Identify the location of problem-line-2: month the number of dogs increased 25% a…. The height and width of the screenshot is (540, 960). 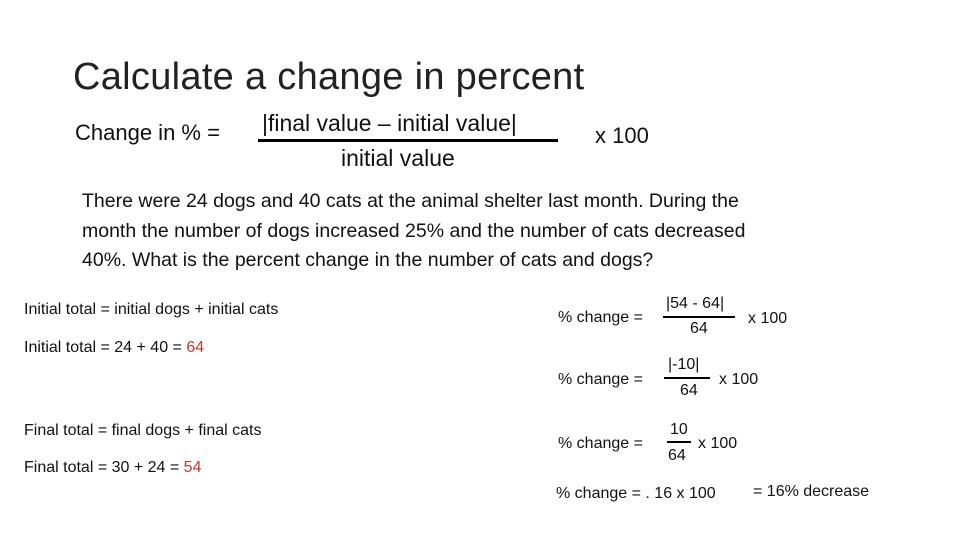
(414, 230).